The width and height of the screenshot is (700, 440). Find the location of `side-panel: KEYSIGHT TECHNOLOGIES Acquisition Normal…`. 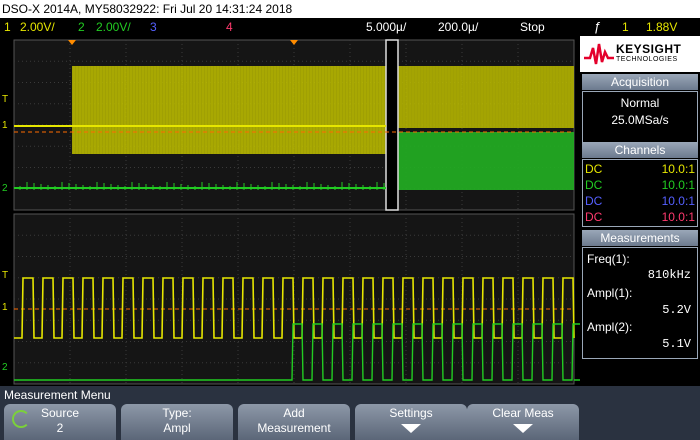

side-panel: KEYSIGHT TECHNOLOGIES Acquisition Normal… is located at coordinates (640, 211).